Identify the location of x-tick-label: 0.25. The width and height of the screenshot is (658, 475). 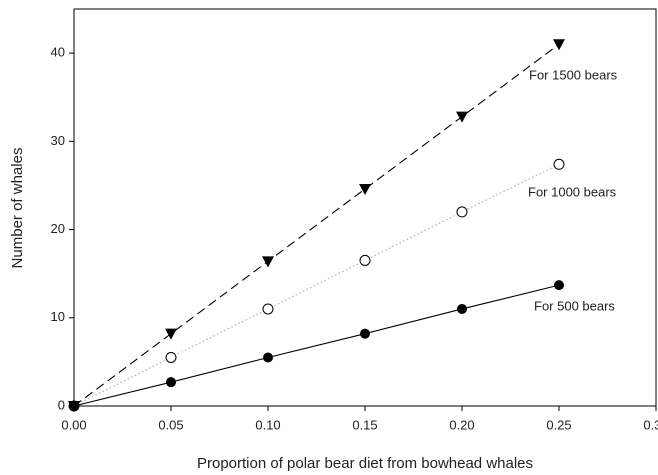
(558, 424).